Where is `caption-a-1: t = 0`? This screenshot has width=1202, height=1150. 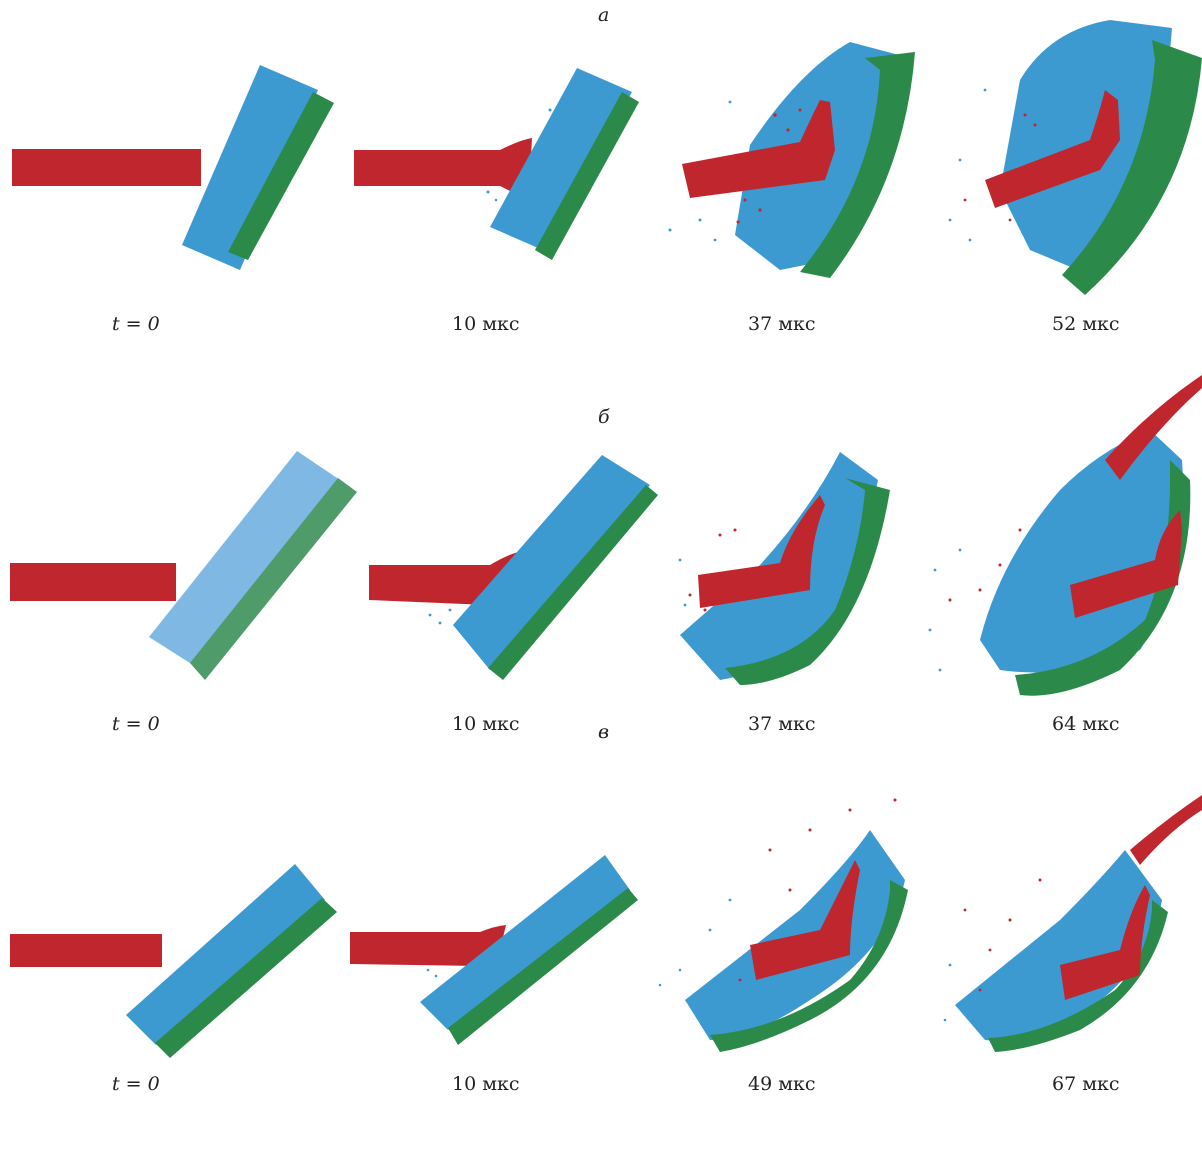 caption-a-1: t = 0 is located at coordinates (136, 324).